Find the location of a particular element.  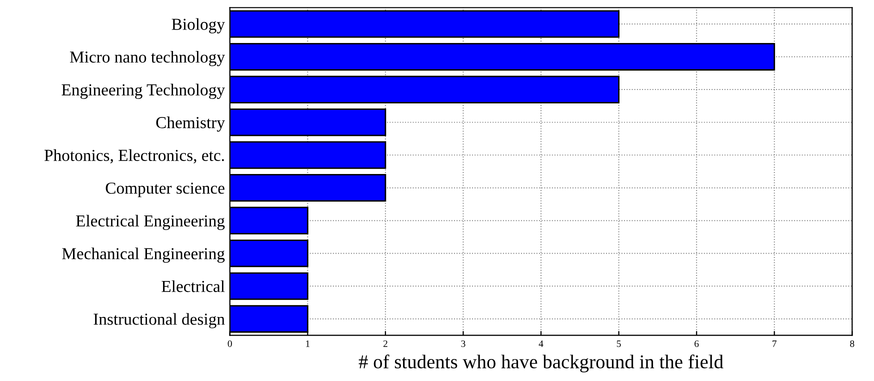

y-tick-label: Photonics, Electronics, etc. is located at coordinates (134, 156).